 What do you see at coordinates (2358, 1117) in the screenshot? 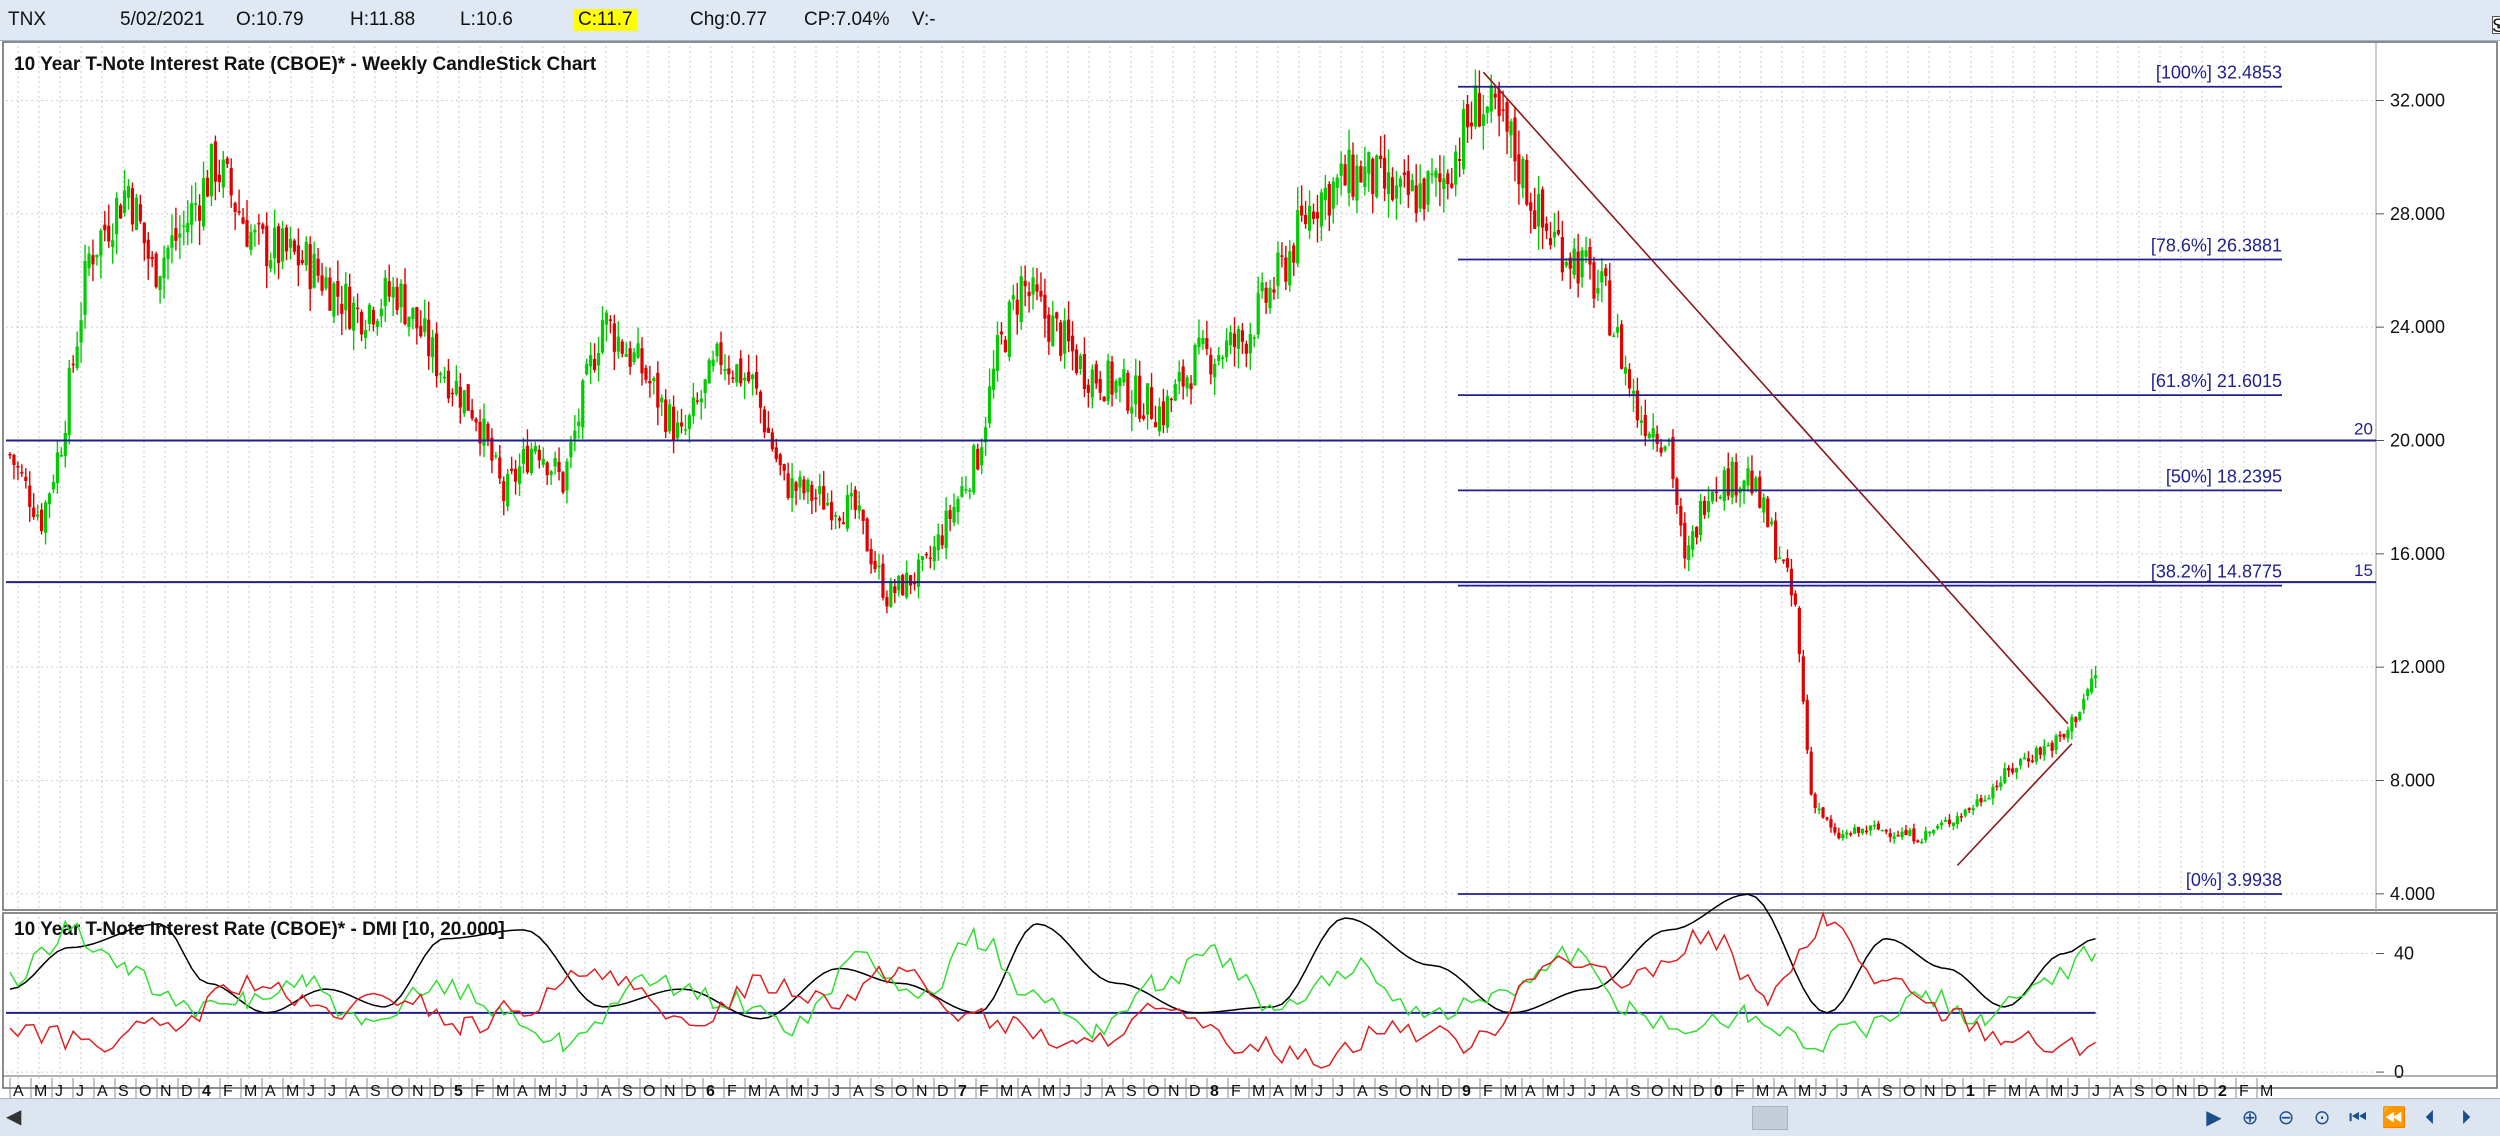
I see `first-page-icon: ⏮` at bounding box center [2358, 1117].